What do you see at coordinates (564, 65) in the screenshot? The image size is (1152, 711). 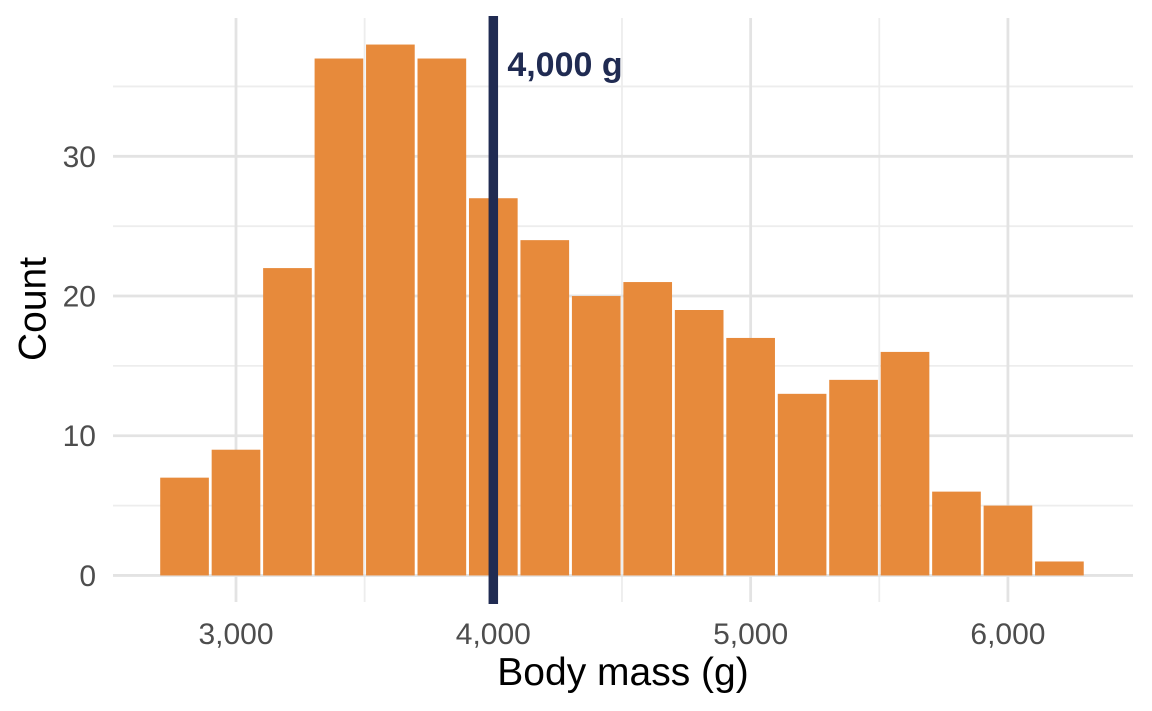 I see `vline-annotation-label: 4,000 g` at bounding box center [564, 65].